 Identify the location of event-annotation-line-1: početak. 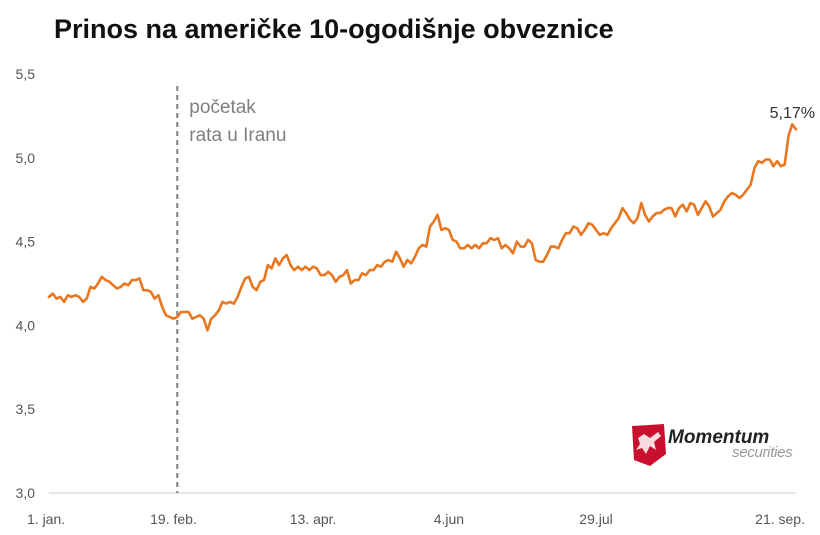
(222, 107).